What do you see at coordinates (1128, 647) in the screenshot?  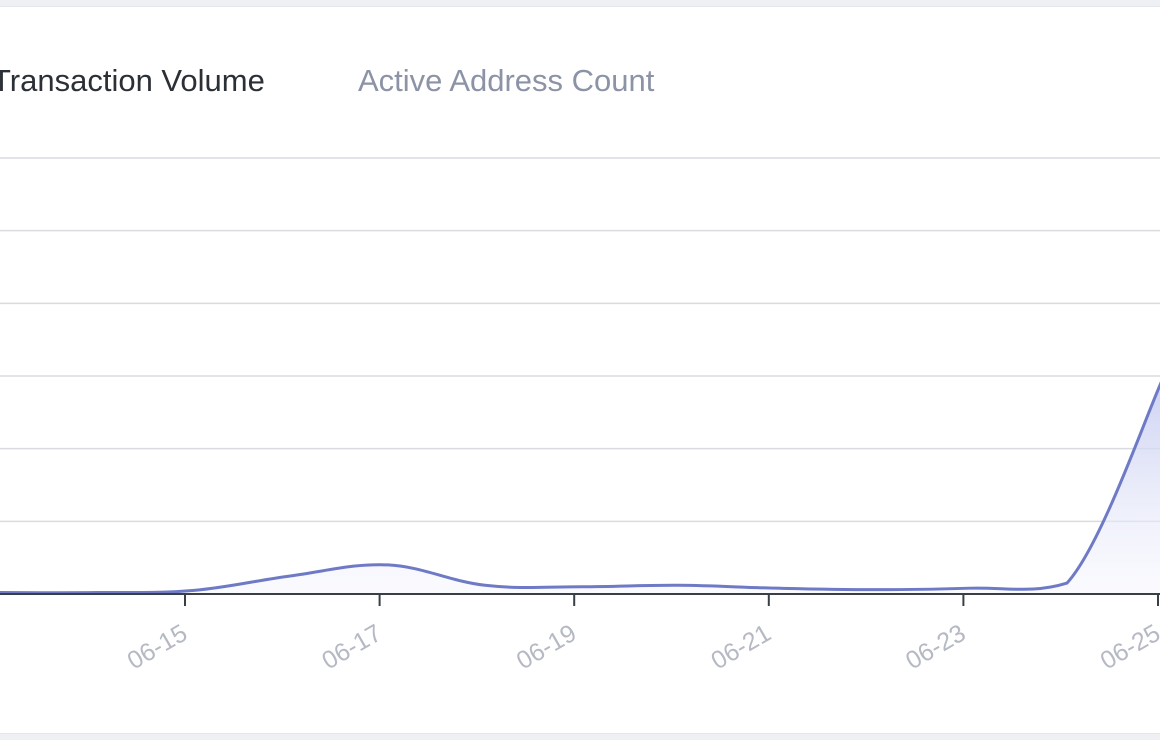 I see `x-tick-label: 06-25` at bounding box center [1128, 647].